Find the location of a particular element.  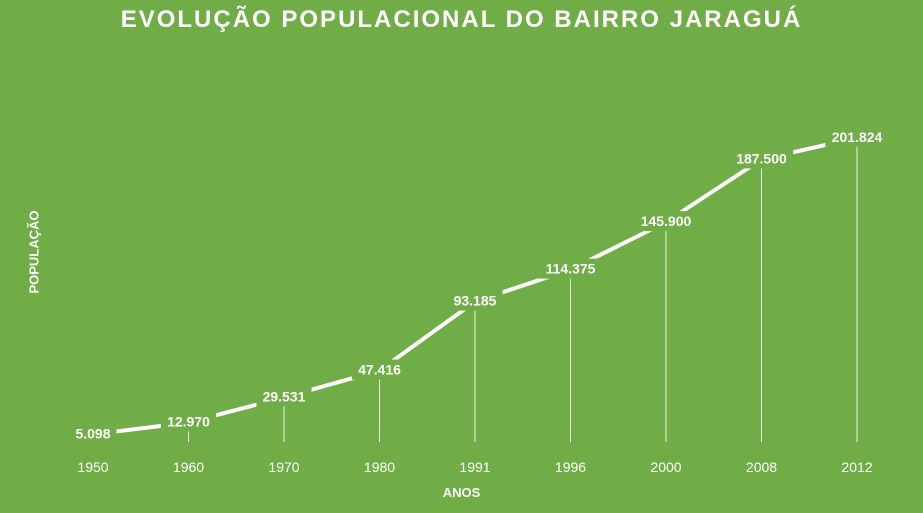

data-label: 12.970 is located at coordinates (188, 421).